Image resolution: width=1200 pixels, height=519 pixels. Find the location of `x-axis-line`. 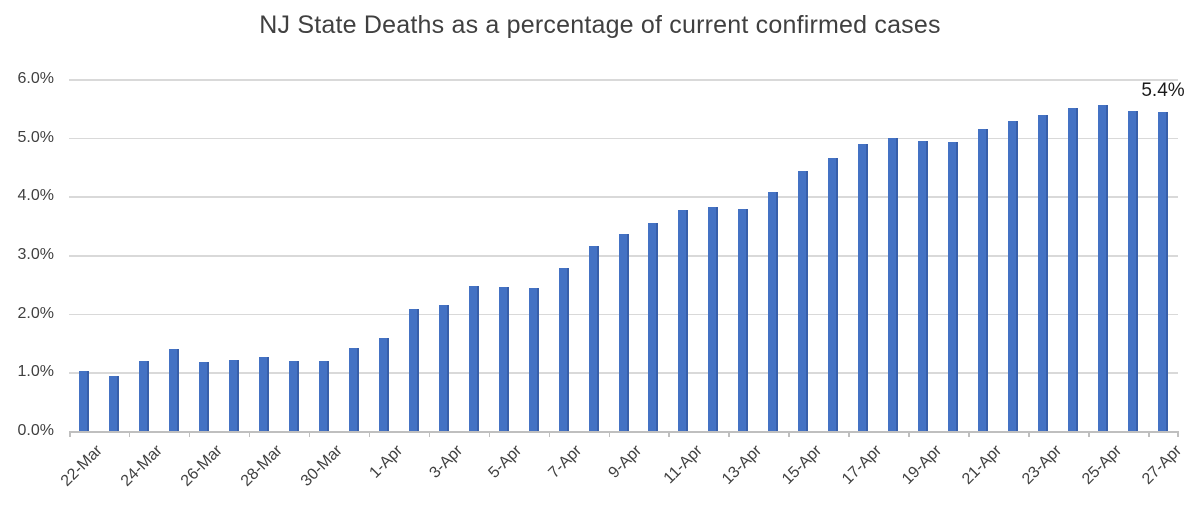

x-axis-line is located at coordinates (623, 432).